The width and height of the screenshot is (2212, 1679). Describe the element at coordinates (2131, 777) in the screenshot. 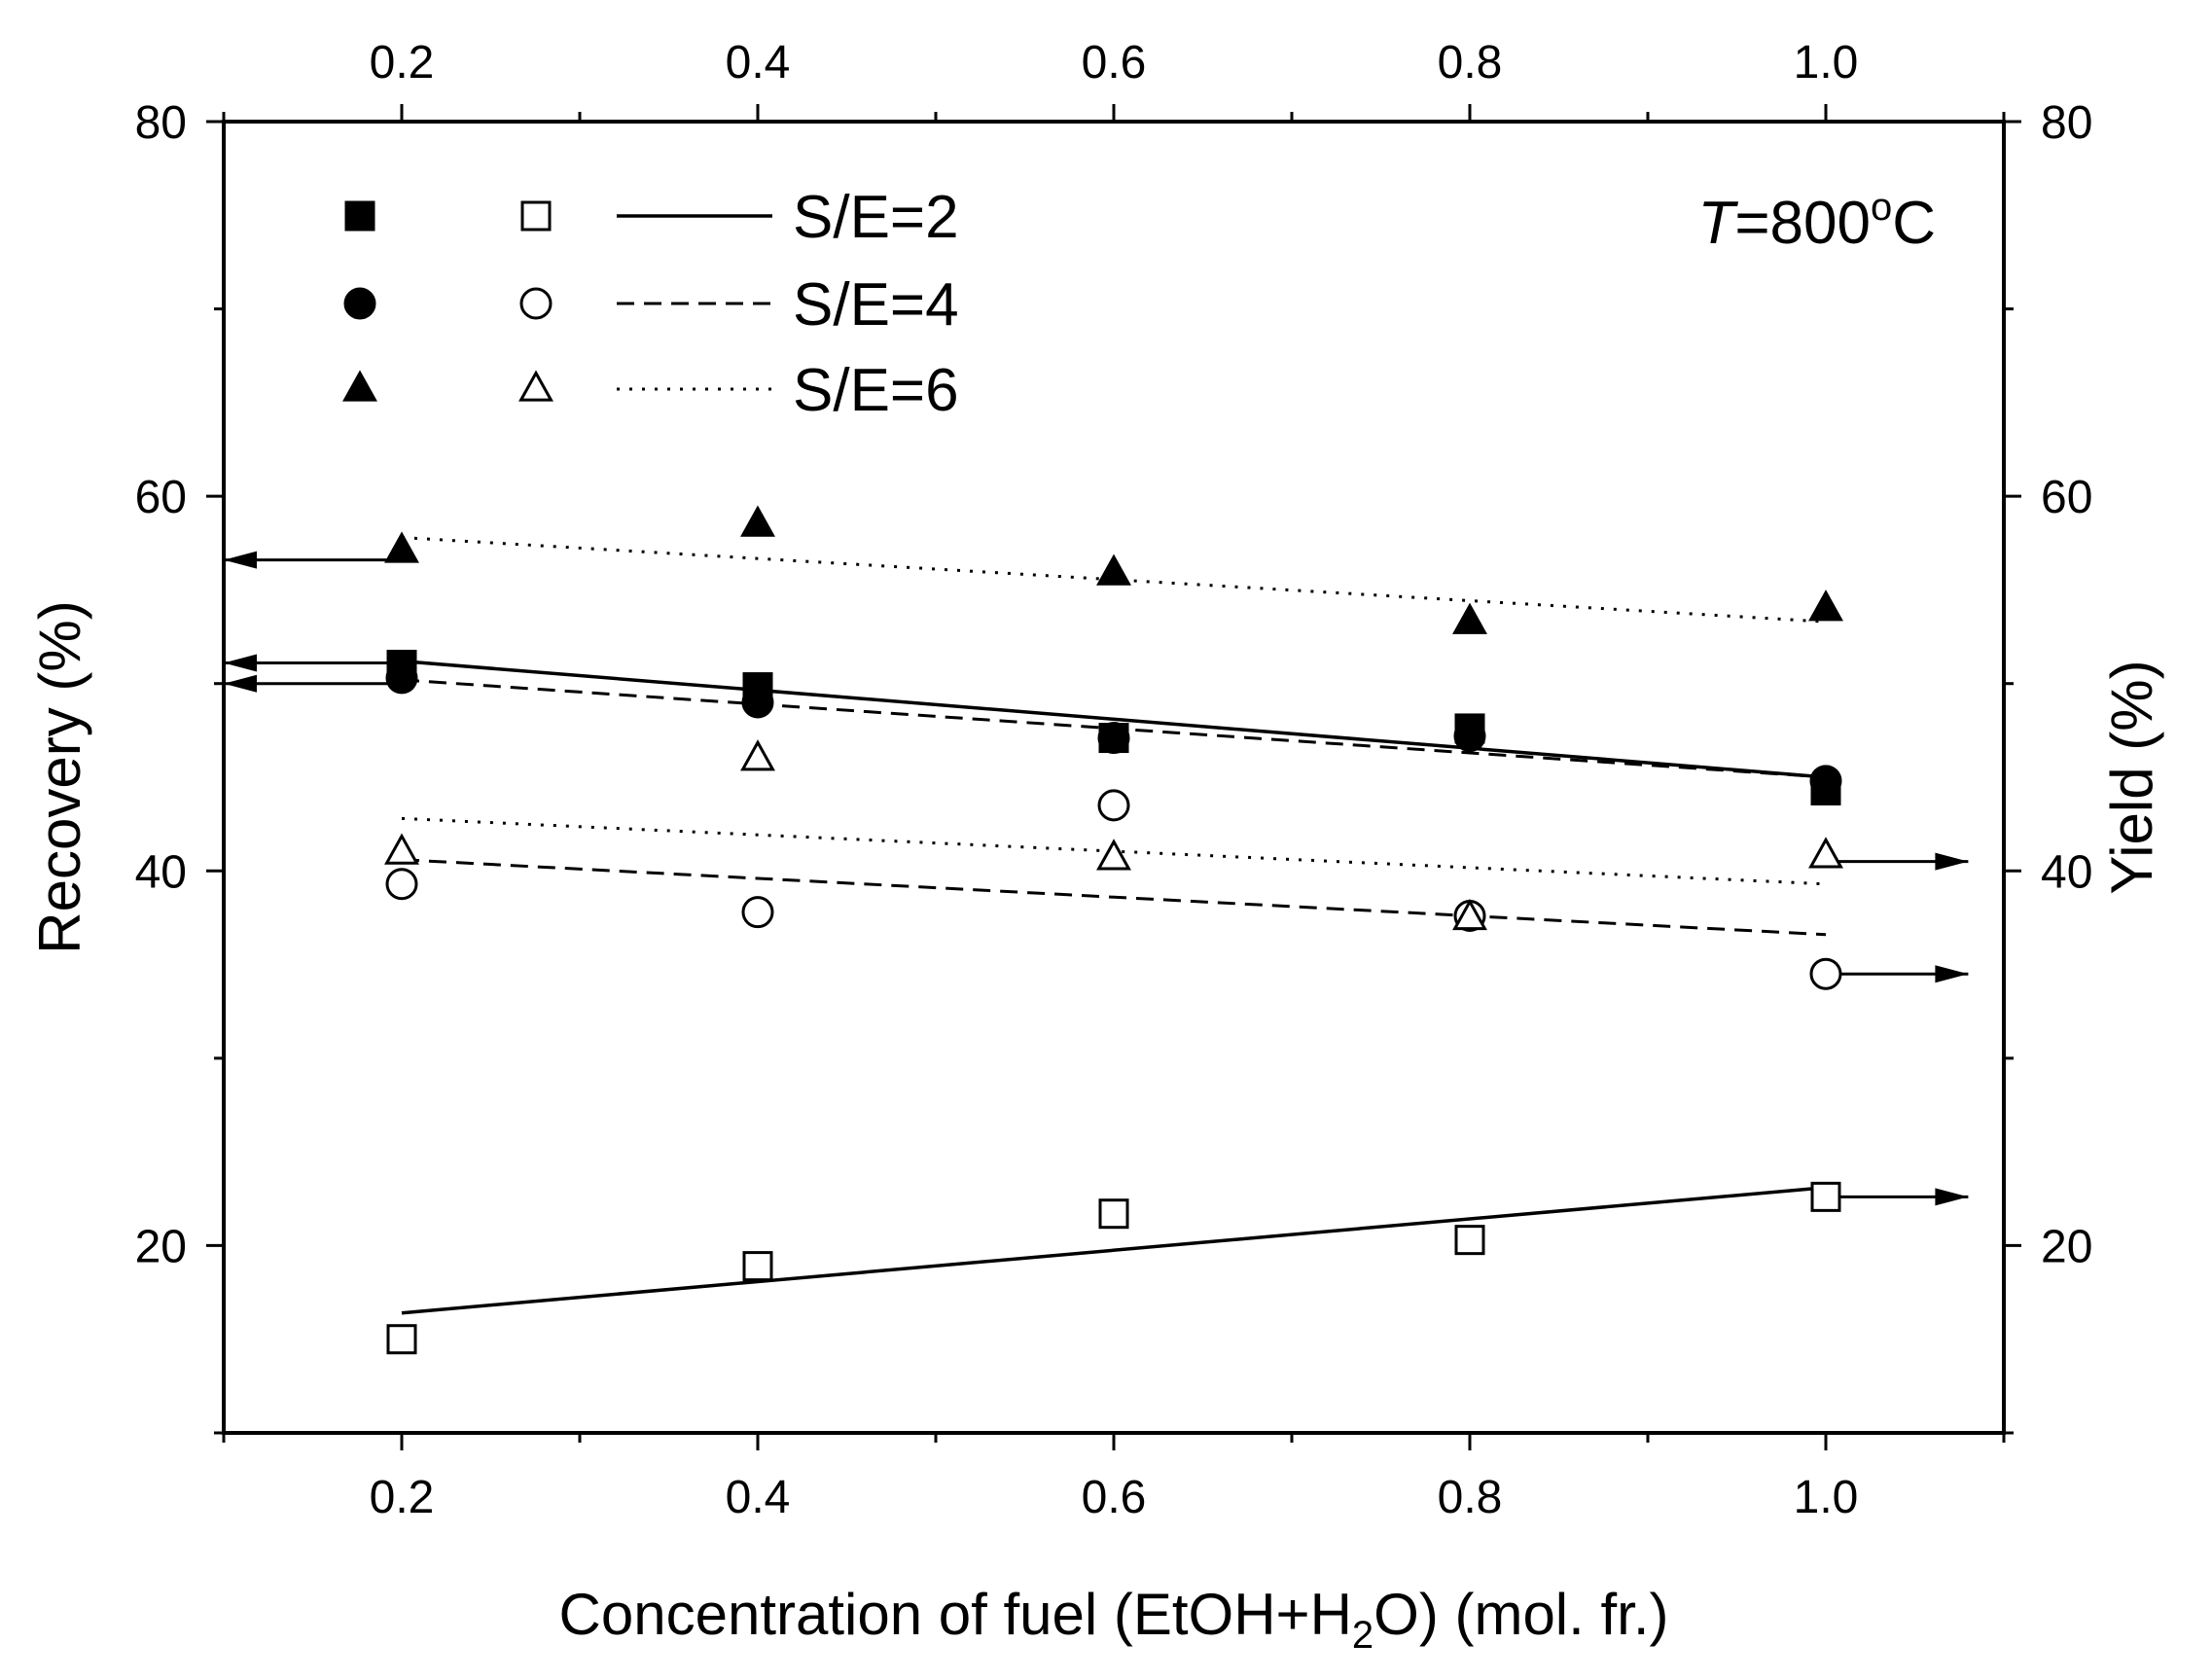

I see `y-right-axis-title: Yield (%)` at that location.